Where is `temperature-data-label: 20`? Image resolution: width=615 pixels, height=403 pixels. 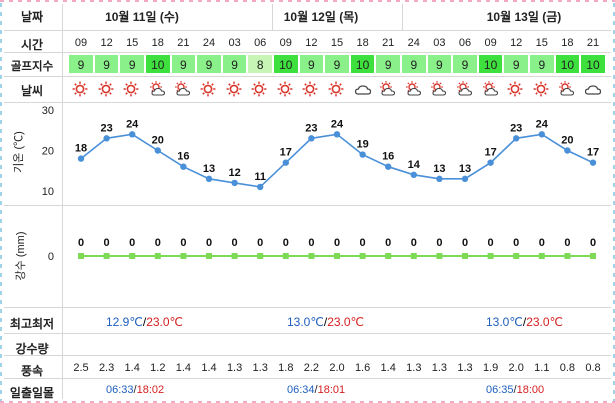
temperature-data-label: 20 is located at coordinates (567, 141).